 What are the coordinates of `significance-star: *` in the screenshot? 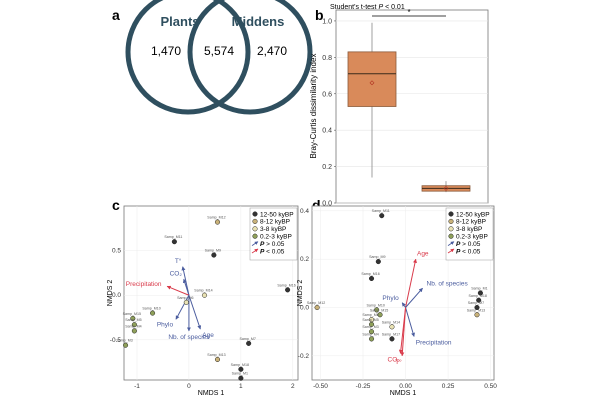 It's located at (408, 12).